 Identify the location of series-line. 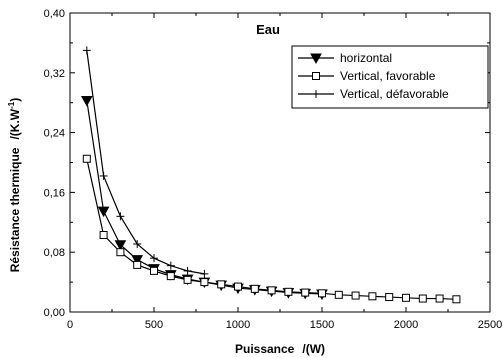
(145, 162).